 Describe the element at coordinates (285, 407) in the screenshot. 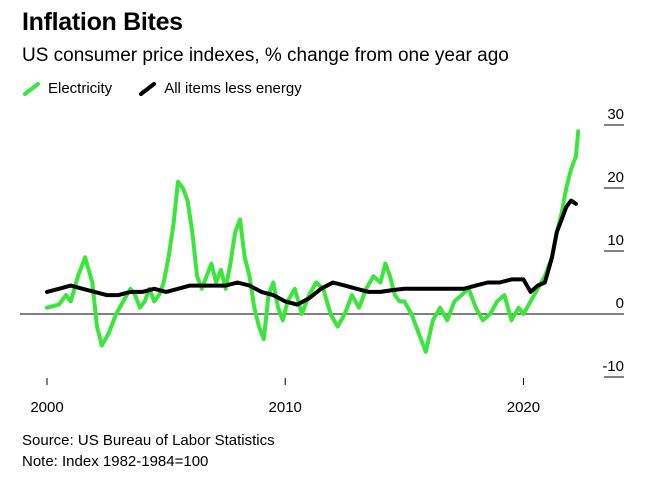

I see `x-tick-label: 2010` at that location.